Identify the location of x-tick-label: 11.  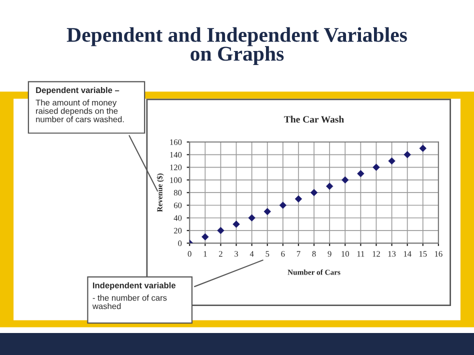
(360, 254).